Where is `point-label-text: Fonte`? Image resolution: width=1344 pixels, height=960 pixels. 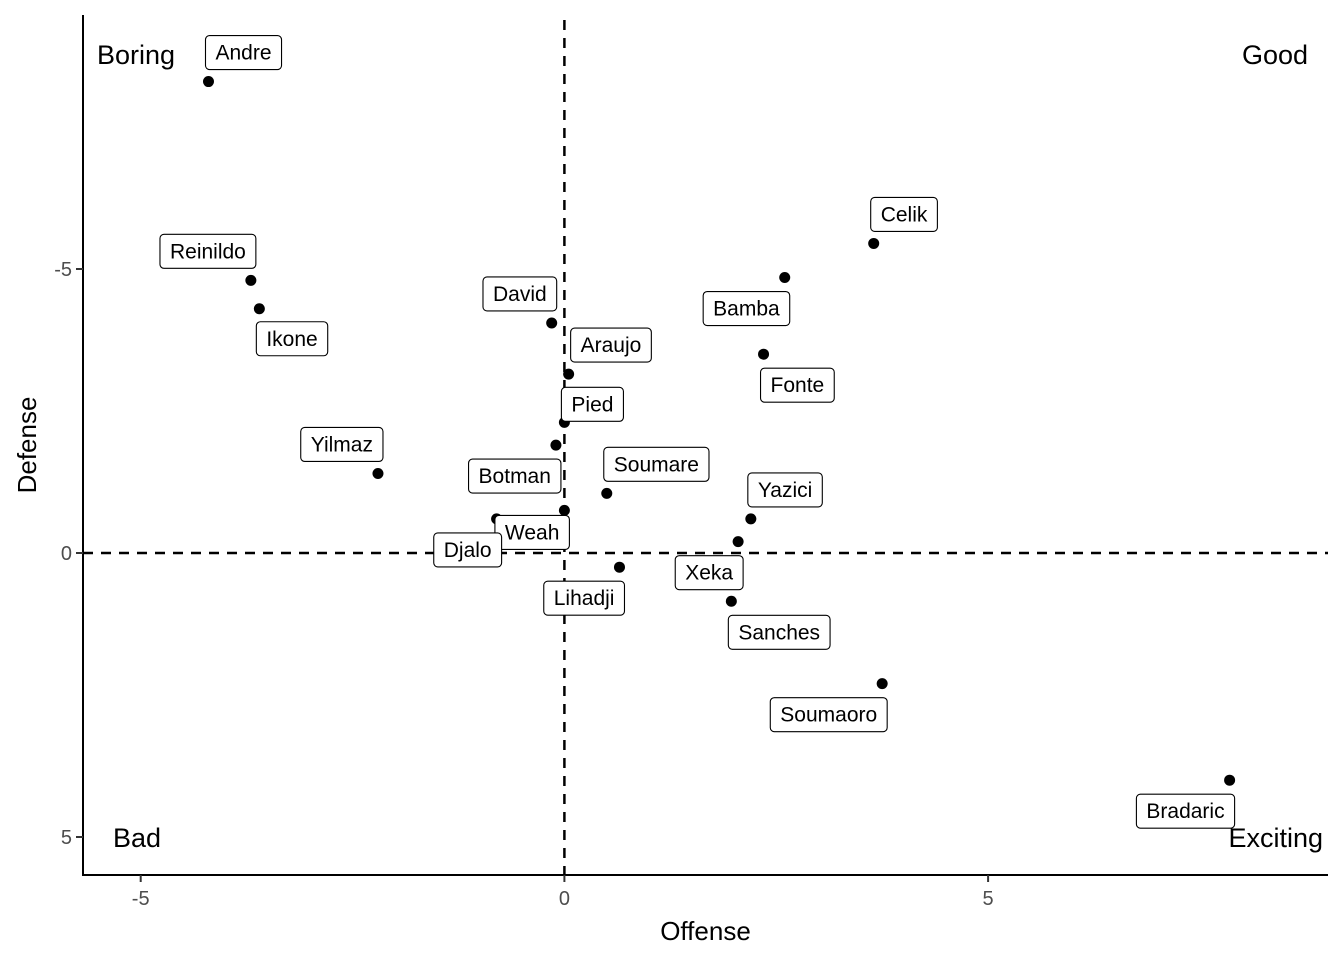
point-label-text: Fonte is located at coordinates (798, 385).